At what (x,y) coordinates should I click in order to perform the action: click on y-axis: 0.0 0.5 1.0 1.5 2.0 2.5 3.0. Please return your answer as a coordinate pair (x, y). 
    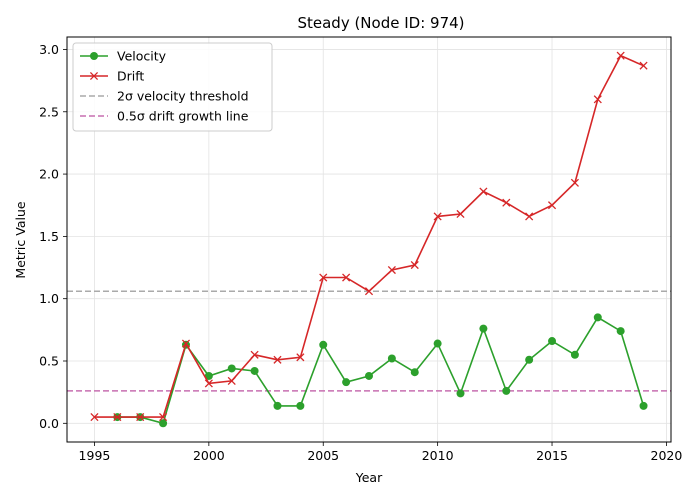
    Looking at the image, I should click on (53, 236).